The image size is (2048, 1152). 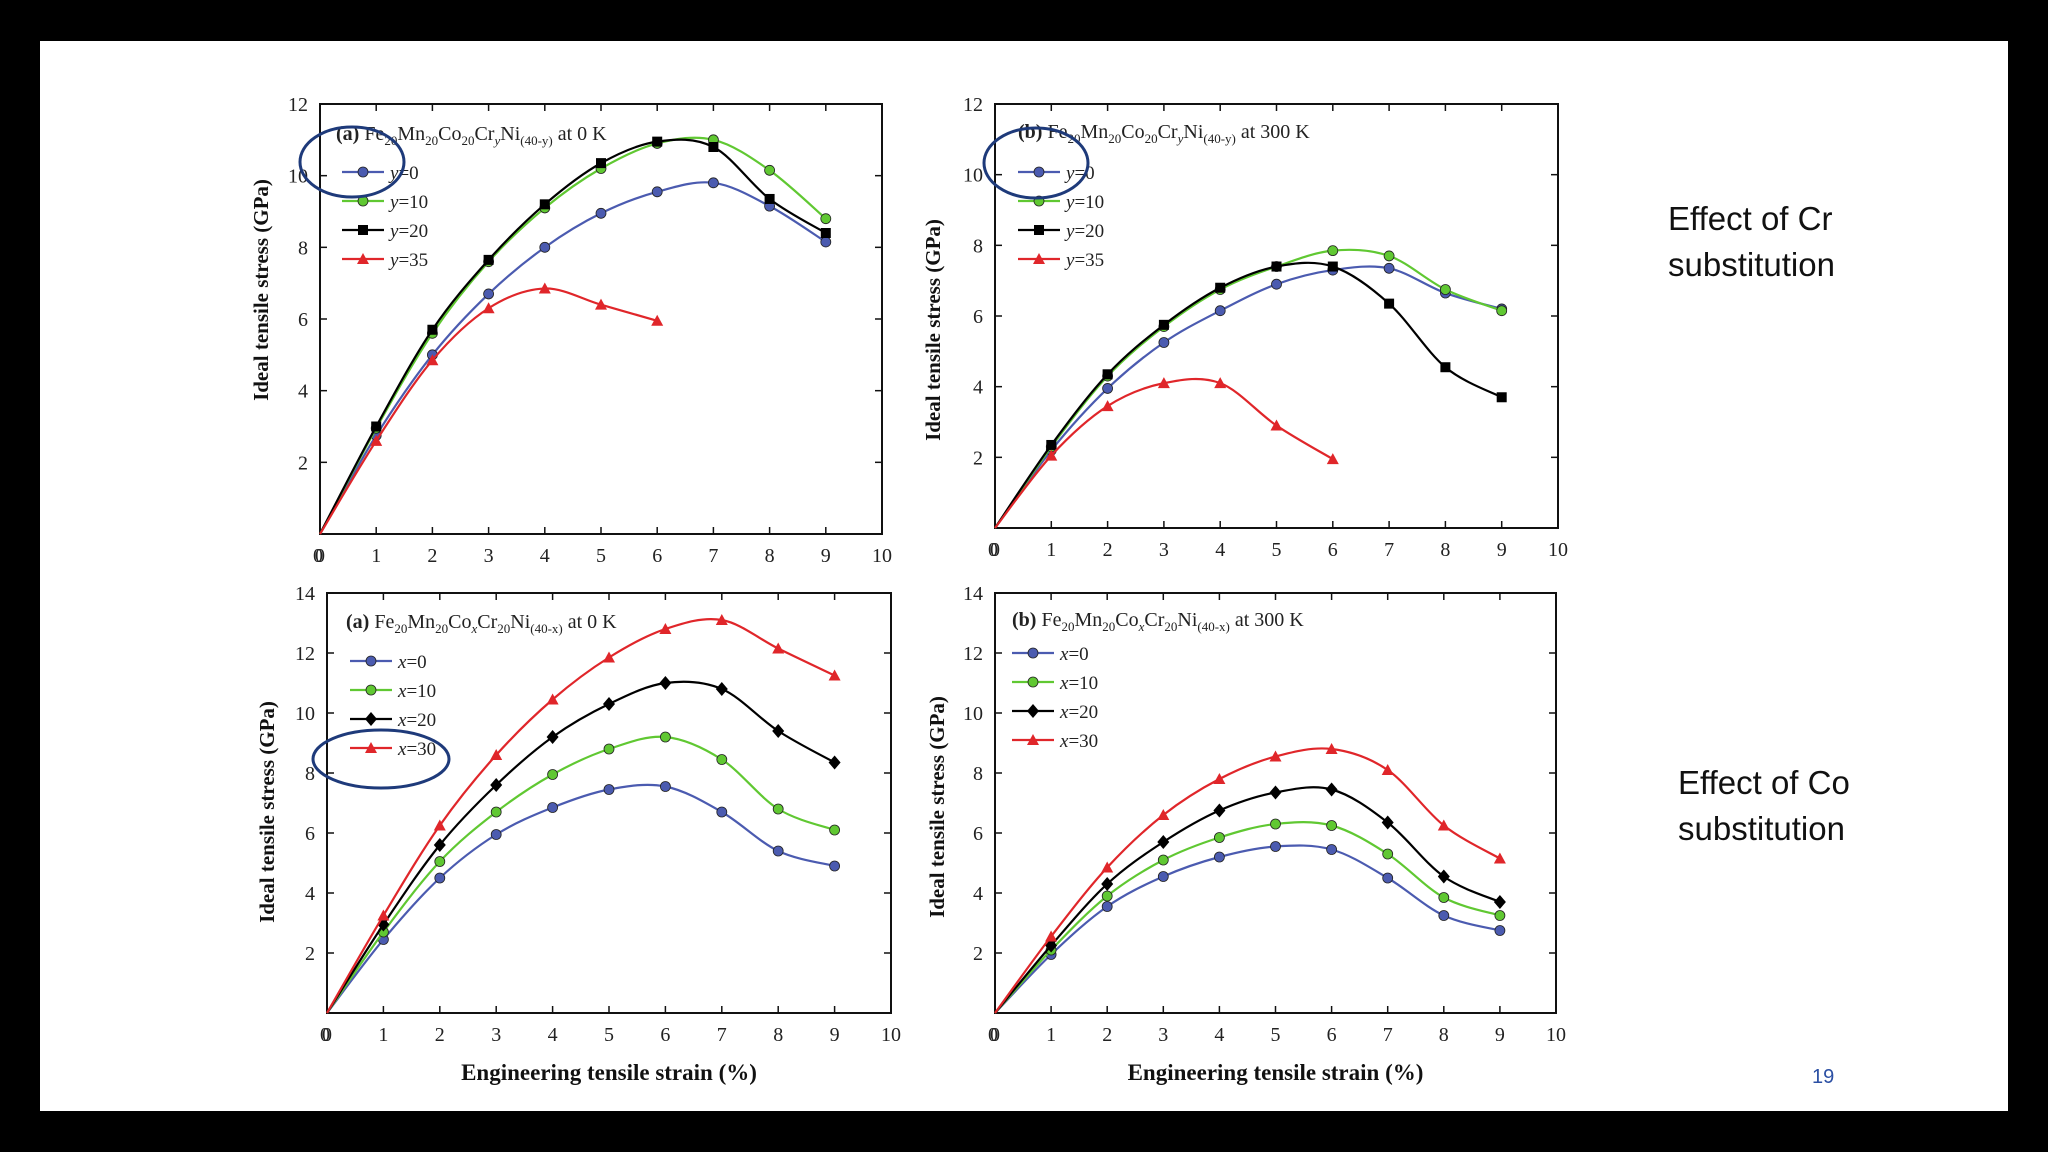 What do you see at coordinates (481, 623) in the screenshot?
I see `chart-title: (a) Fe20Mn20CoxCr20Ni(40-x) at 0 K` at bounding box center [481, 623].